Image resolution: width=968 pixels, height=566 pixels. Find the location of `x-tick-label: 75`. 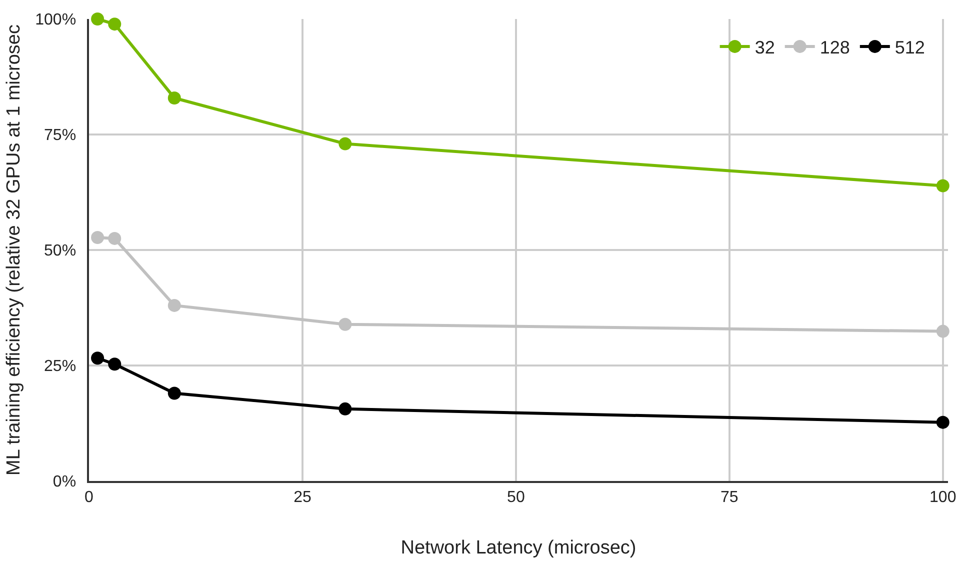

x-tick-label: 75 is located at coordinates (729, 497).